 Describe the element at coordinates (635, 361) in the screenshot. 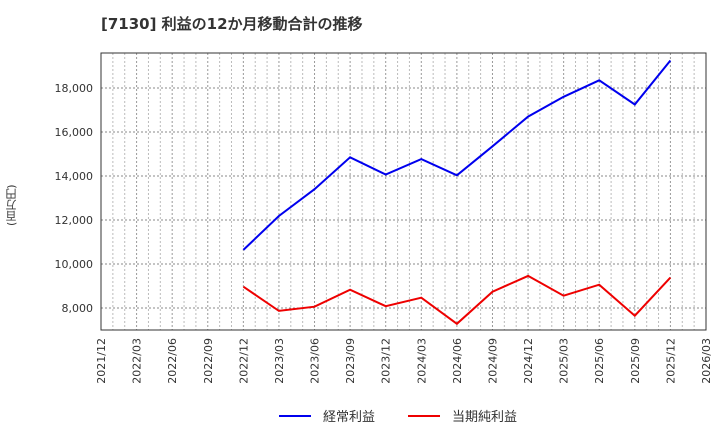

I see `x-tick-label: 2025/09` at that location.